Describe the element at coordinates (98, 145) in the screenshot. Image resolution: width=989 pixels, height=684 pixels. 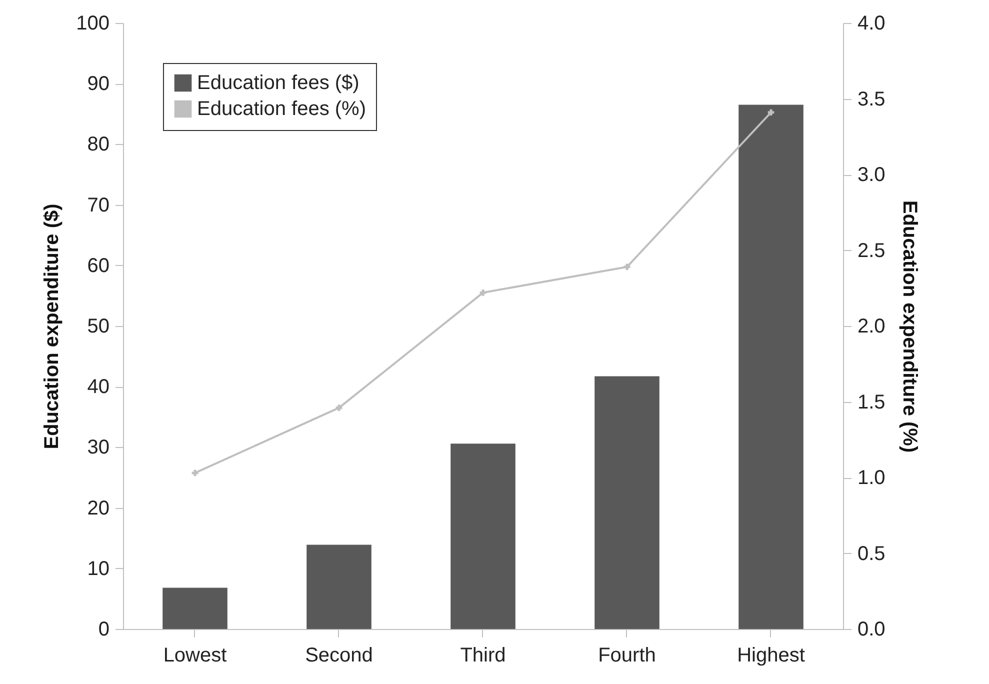
I see `y-tick-label: 80` at that location.